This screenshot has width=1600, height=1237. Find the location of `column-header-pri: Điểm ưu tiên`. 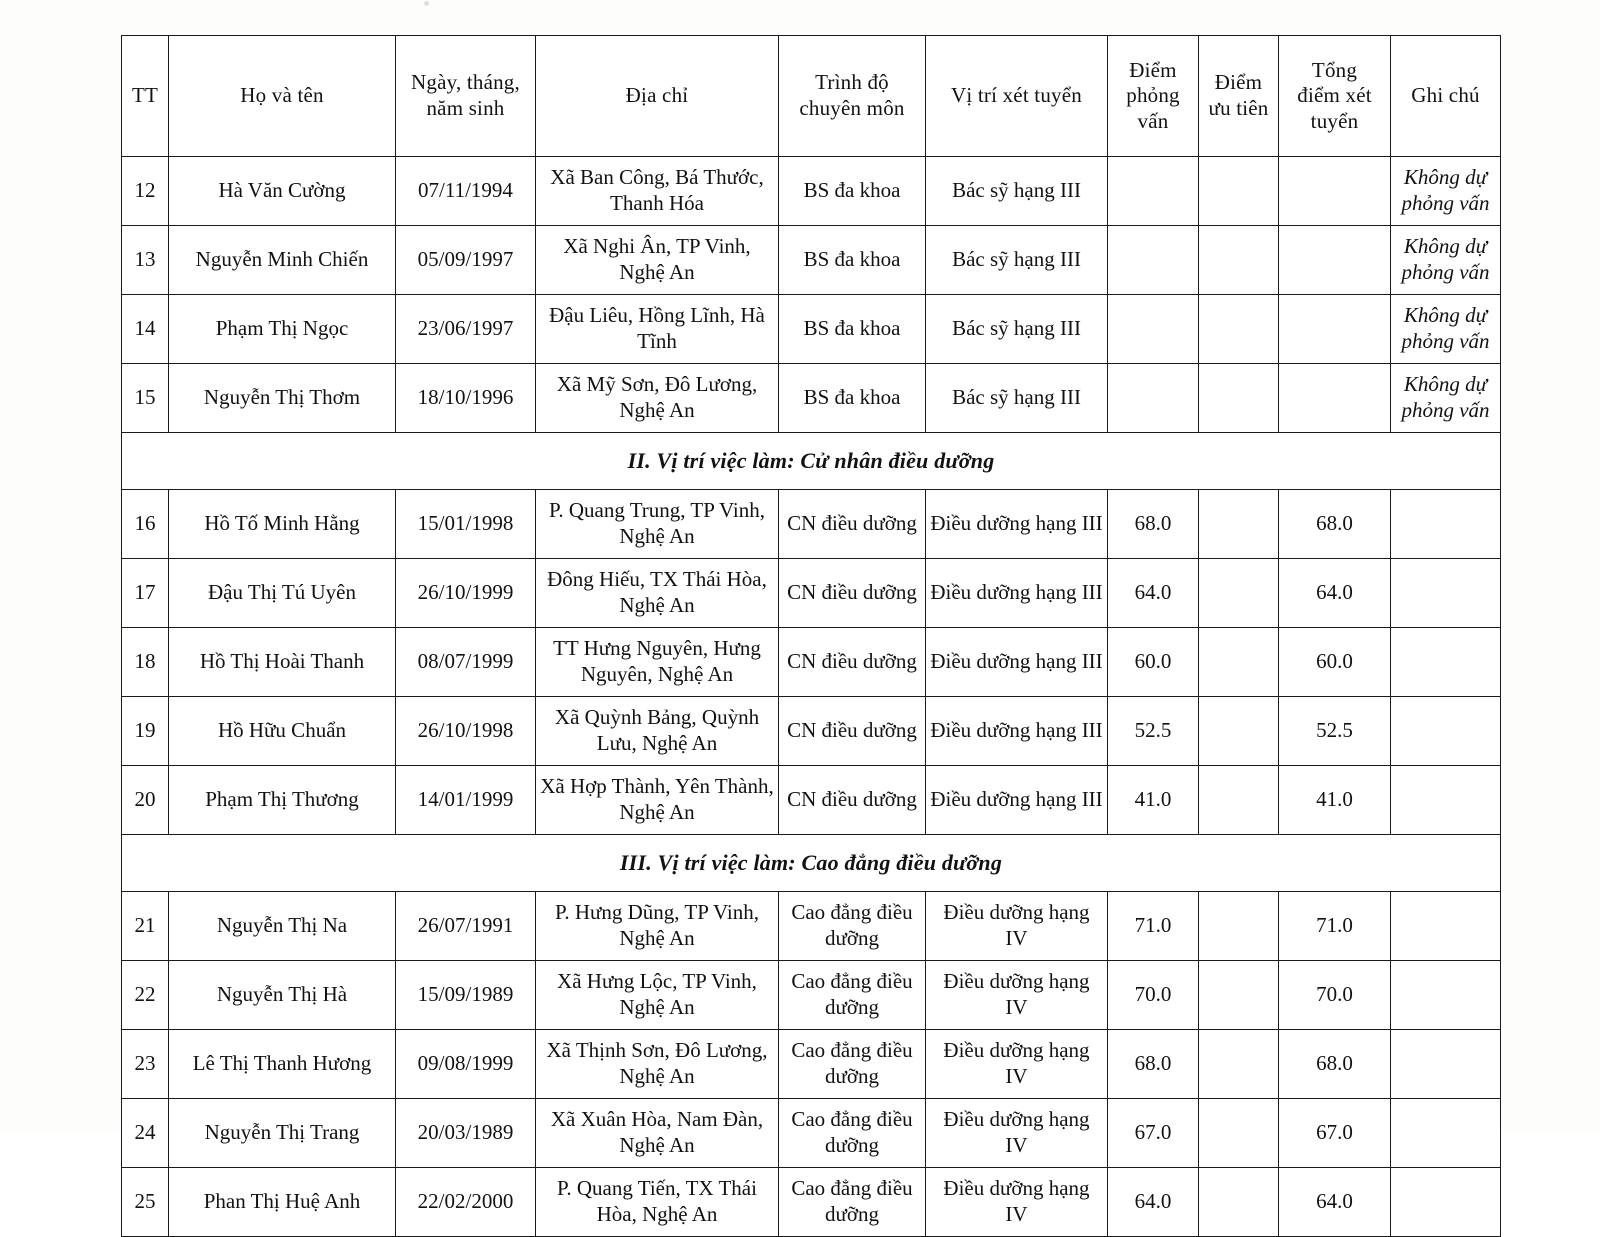

column-header-pri: Điểm ưu tiên is located at coordinates (1238, 96).